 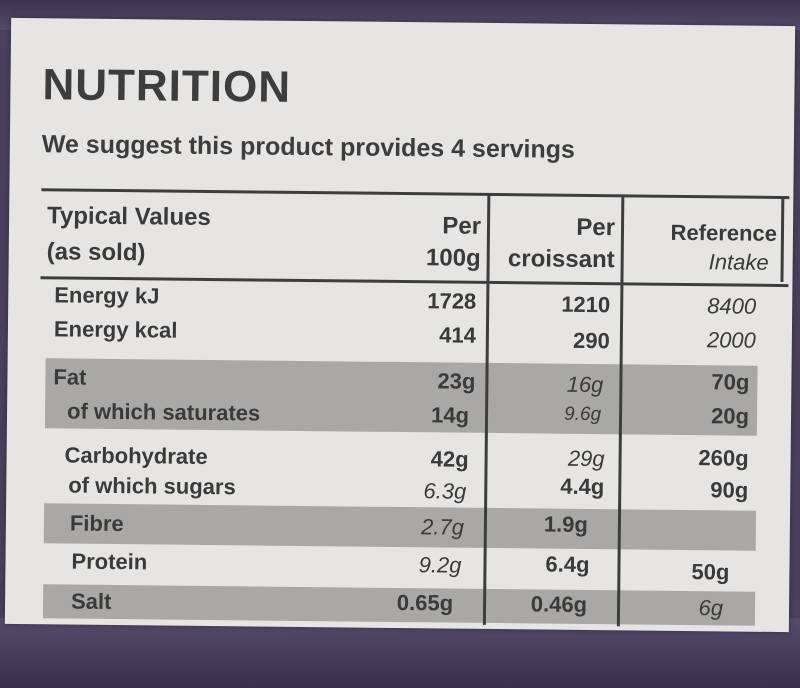 I want to click on row-label-saturates: of which saturates, so click(x=163, y=412).